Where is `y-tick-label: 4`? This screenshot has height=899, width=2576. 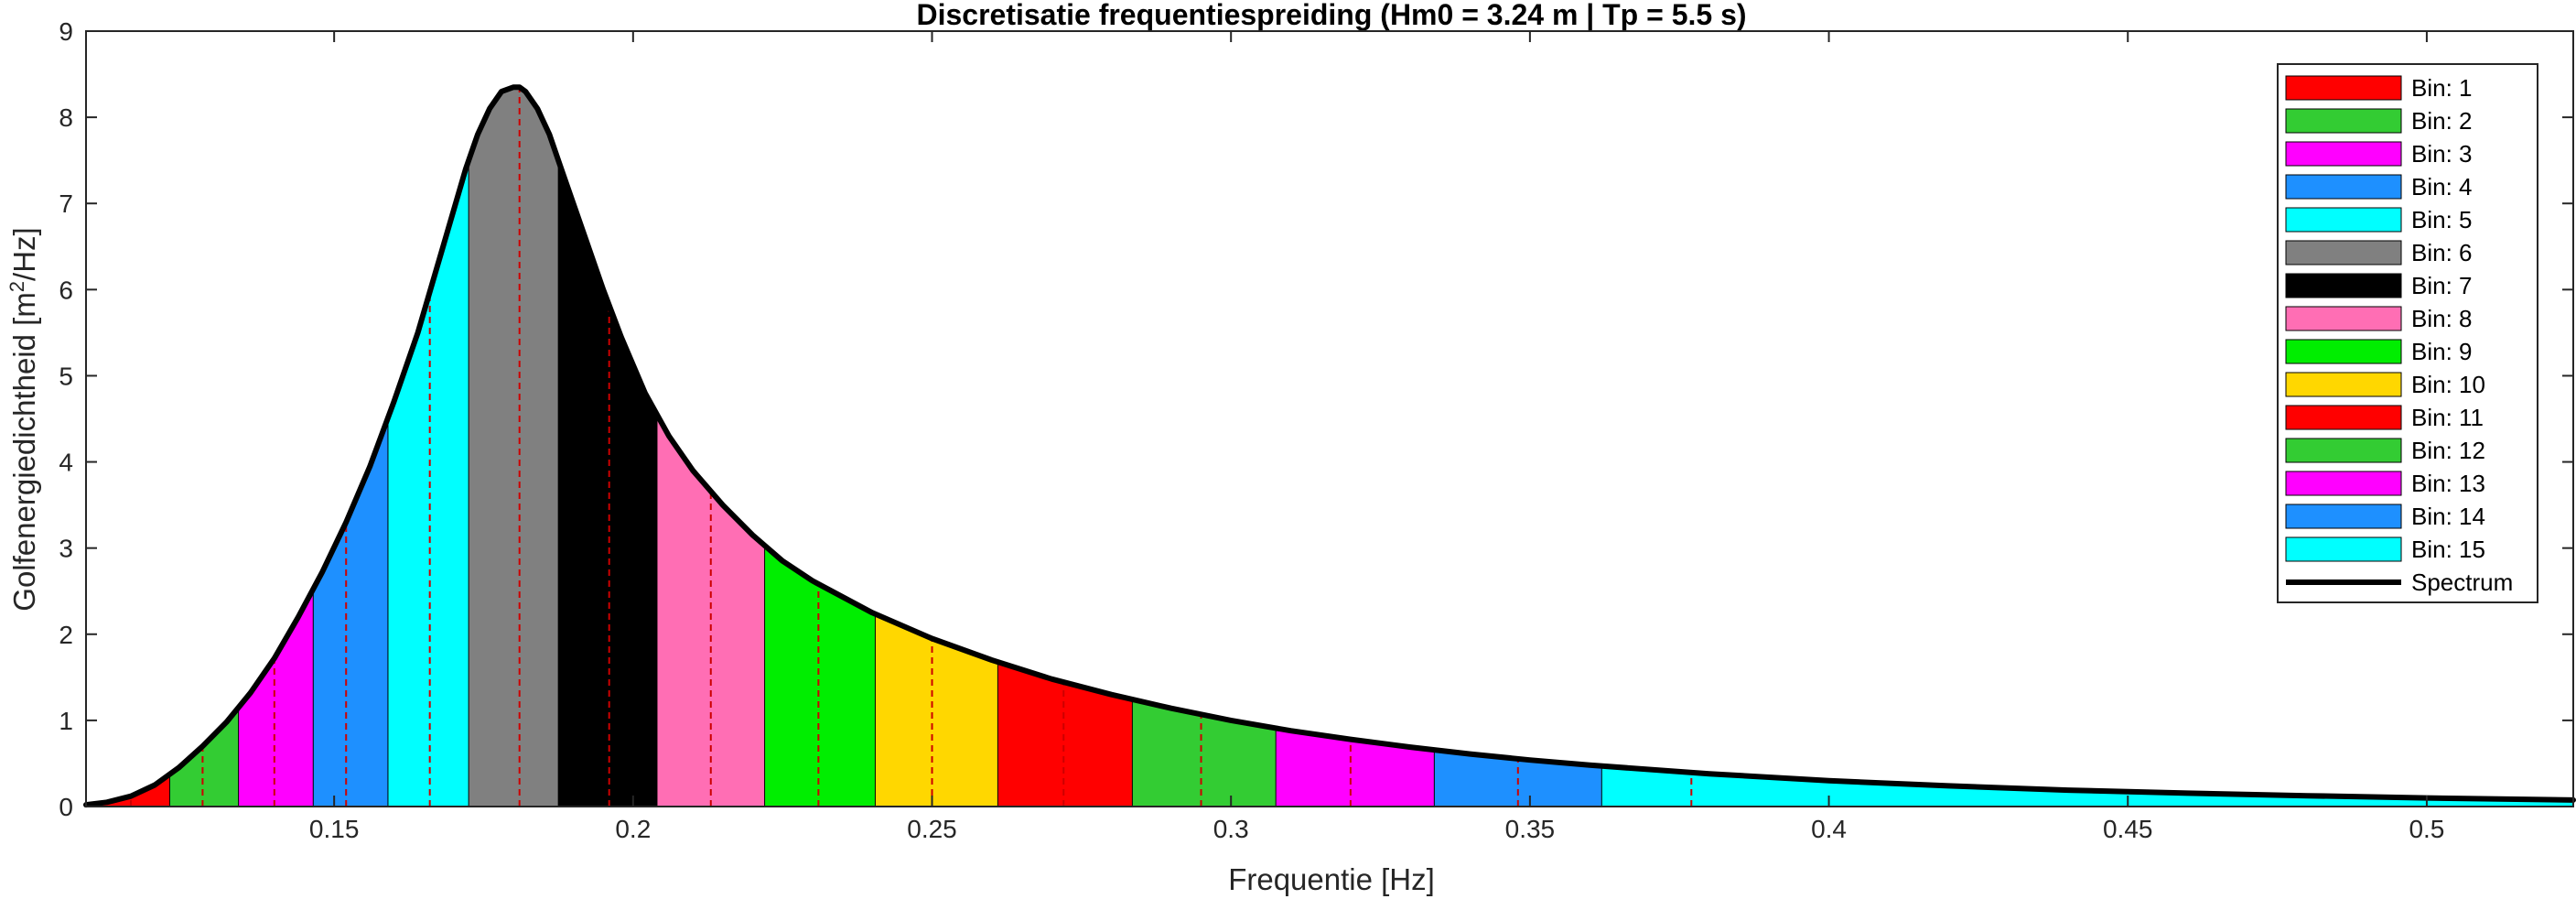
y-tick-label: 4 is located at coordinates (66, 463).